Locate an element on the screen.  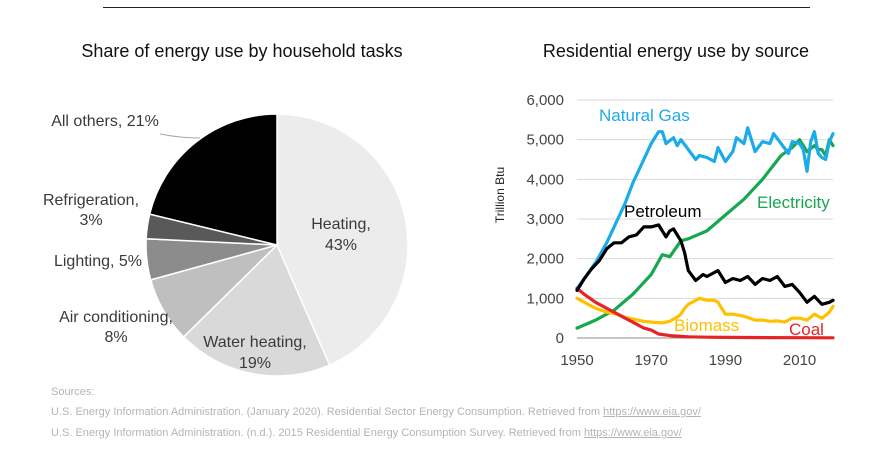
x-tick-label: 1990 is located at coordinates (725, 360).